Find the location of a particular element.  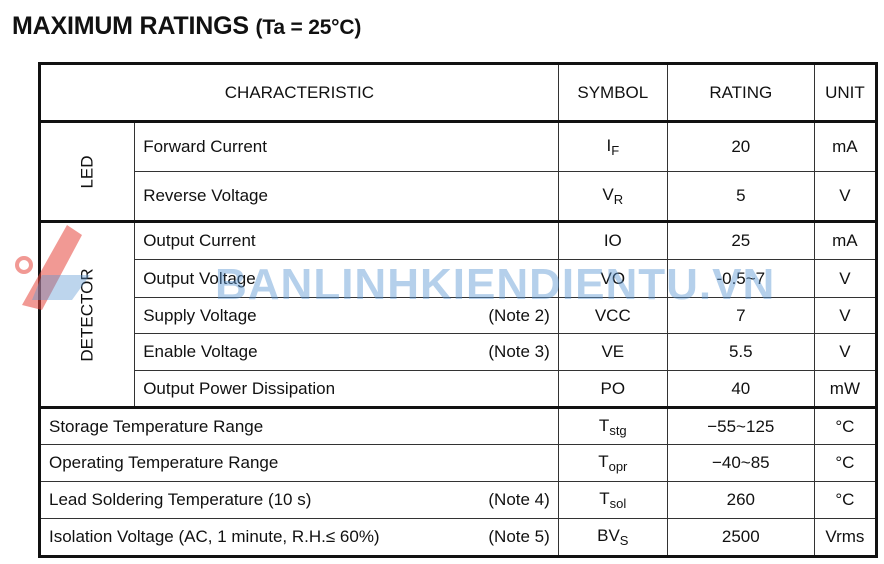

group-label: LED is located at coordinates (87, 171).